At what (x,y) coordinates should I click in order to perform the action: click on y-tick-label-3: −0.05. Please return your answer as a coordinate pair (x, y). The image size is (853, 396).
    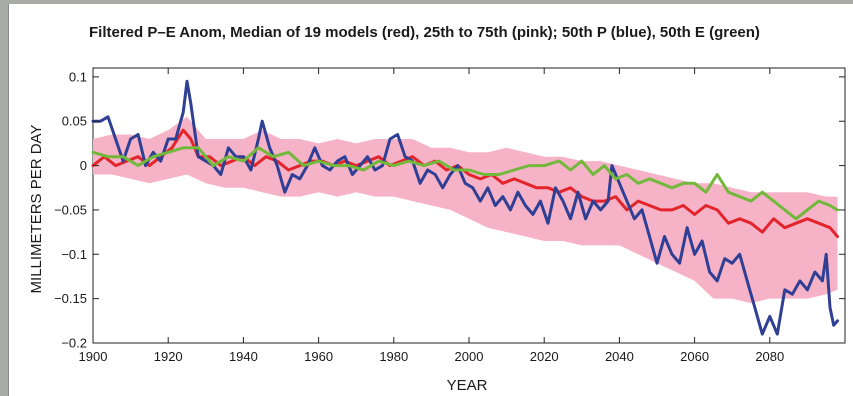
    Looking at the image, I should click on (70, 209).